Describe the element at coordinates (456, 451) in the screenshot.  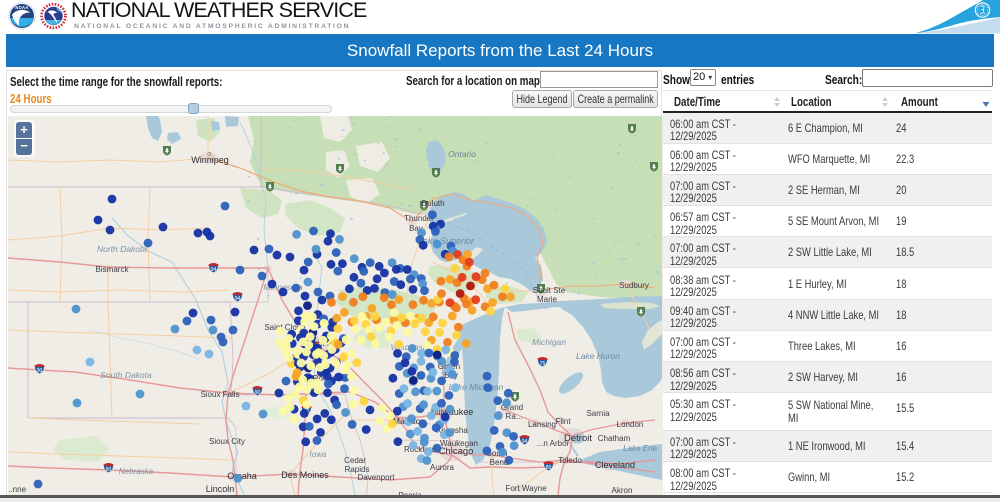
I see `svg-text: Chicago` at that location.